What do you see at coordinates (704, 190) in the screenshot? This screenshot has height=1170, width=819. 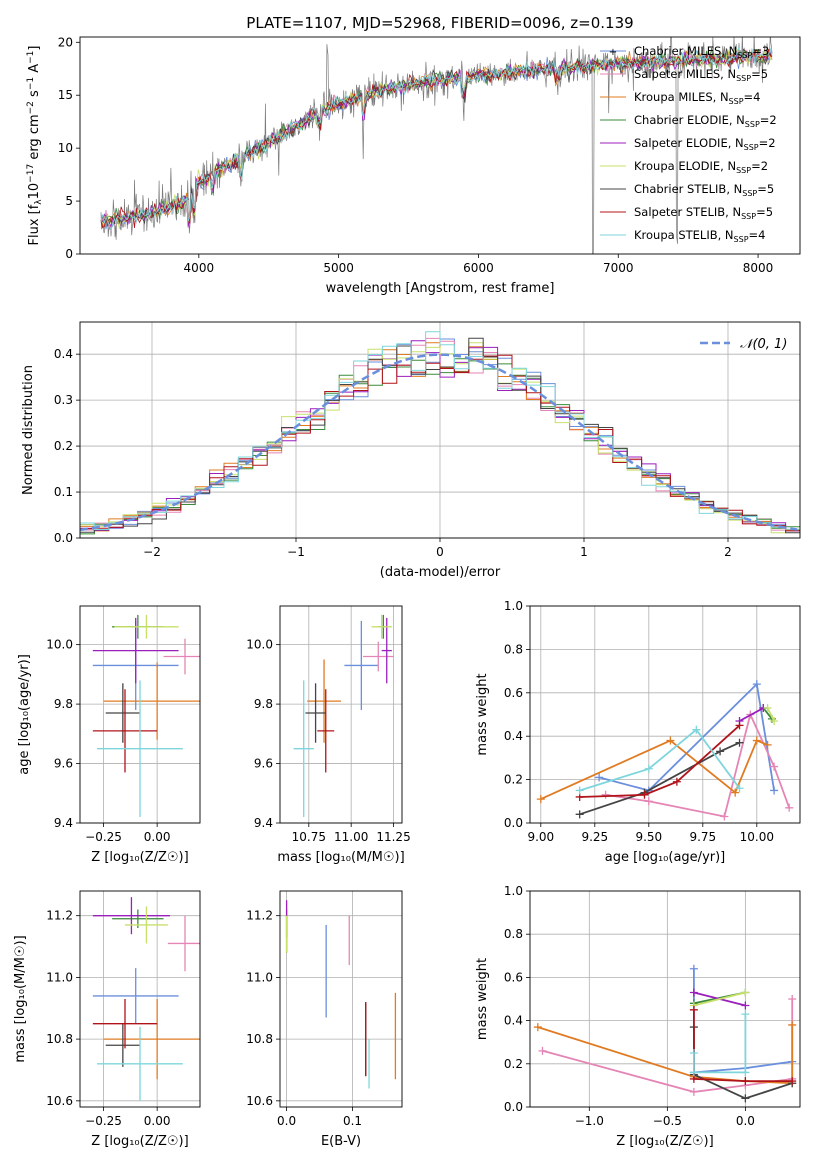 I see `legend-entry: Chabrier STELIB, NSSP=5` at bounding box center [704, 190].